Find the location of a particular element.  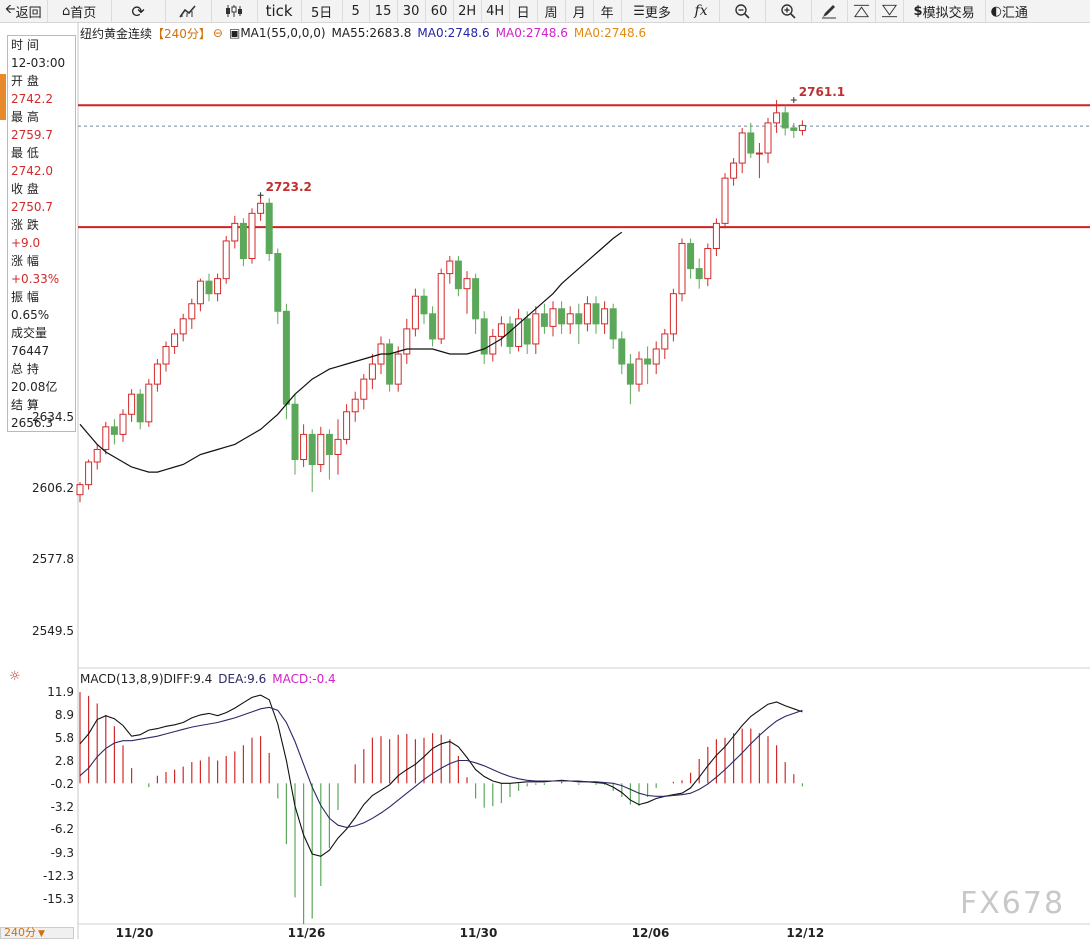

indicator-icon: ▣ is located at coordinates (234, 33).